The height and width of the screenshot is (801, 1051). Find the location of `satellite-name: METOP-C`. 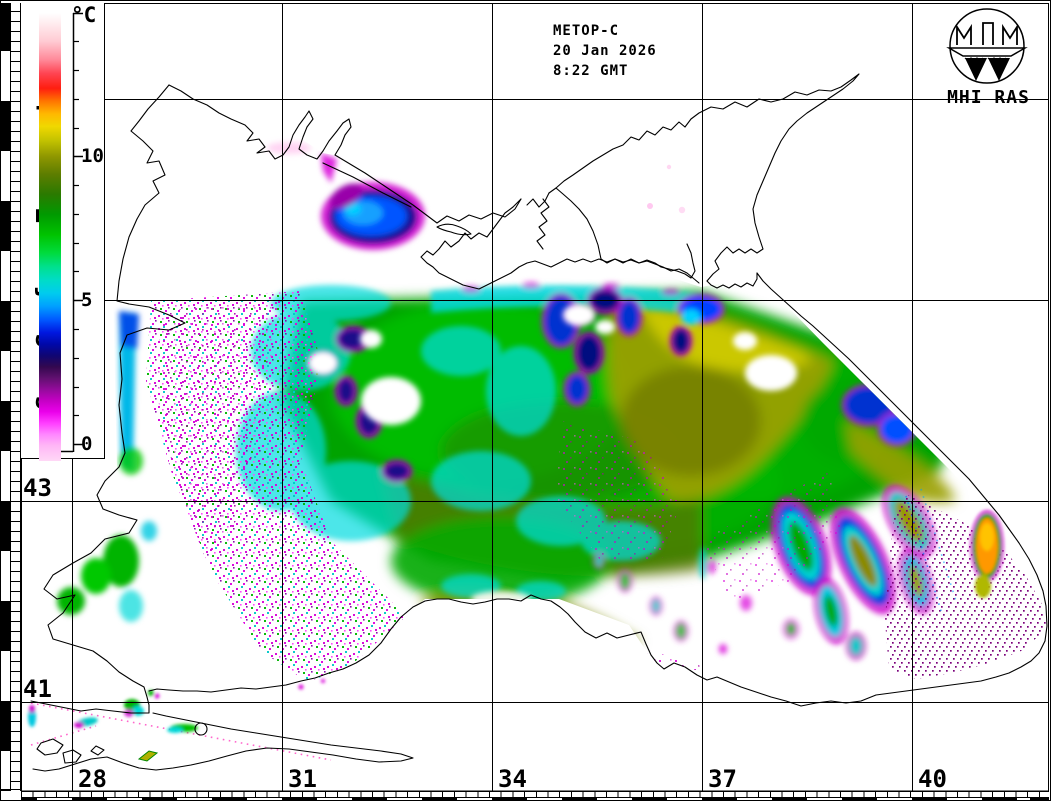

satellite-name: METOP-C is located at coordinates (586, 31).